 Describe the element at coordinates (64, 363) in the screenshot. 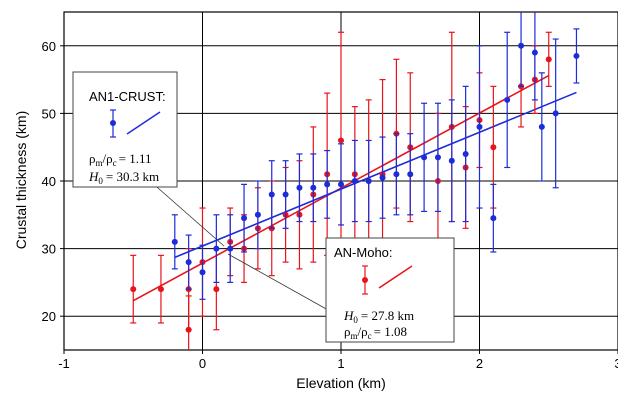

I see `x-tick-label: -1` at that location.